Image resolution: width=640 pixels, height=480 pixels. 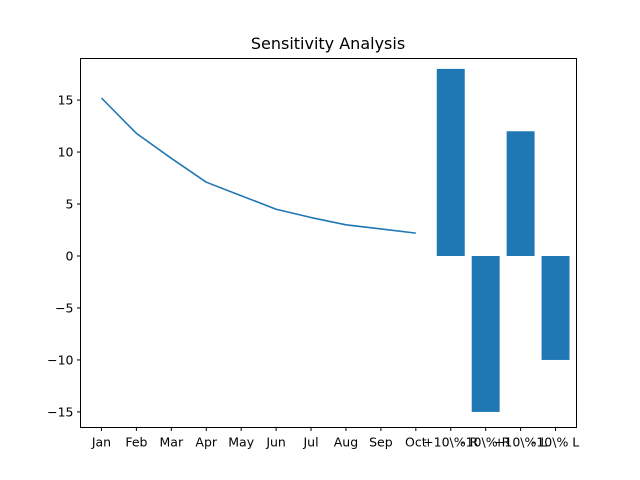 What do you see at coordinates (70, 204) in the screenshot?
I see `y-tick-label-4: 5` at bounding box center [70, 204].